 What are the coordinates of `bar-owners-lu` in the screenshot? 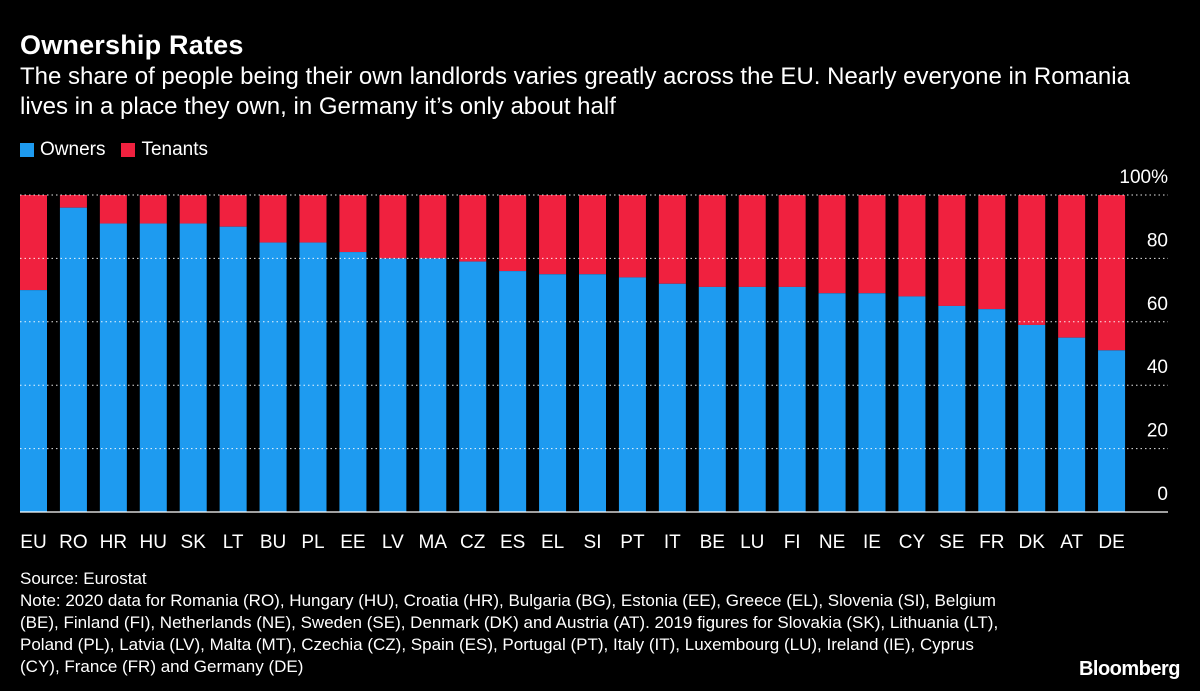 It's located at (752, 399).